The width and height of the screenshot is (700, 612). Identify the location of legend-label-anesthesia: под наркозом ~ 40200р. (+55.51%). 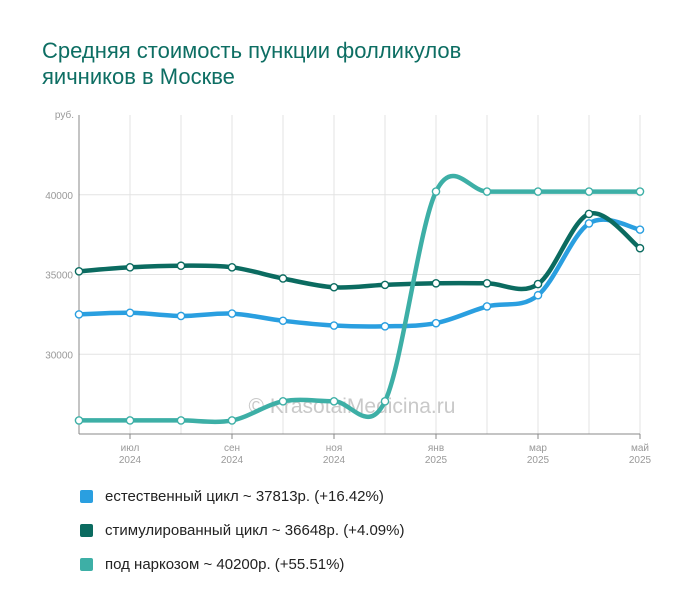
(225, 564).